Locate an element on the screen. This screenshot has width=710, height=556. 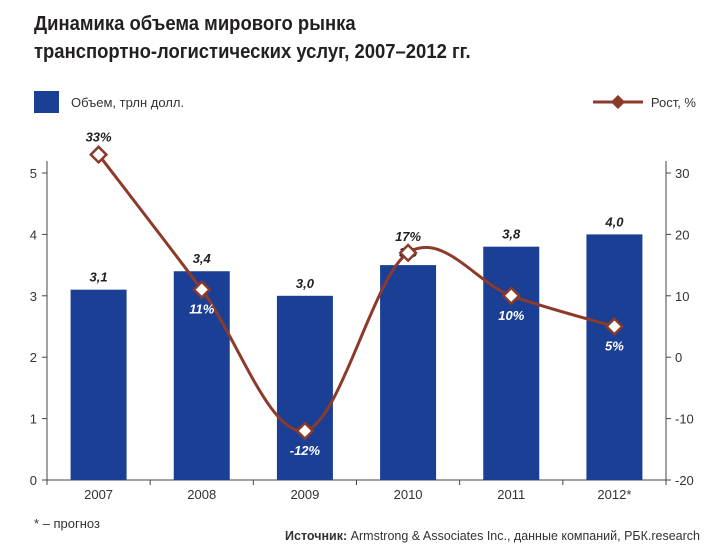
y-left-tick-label: 4 is located at coordinates (33, 234).